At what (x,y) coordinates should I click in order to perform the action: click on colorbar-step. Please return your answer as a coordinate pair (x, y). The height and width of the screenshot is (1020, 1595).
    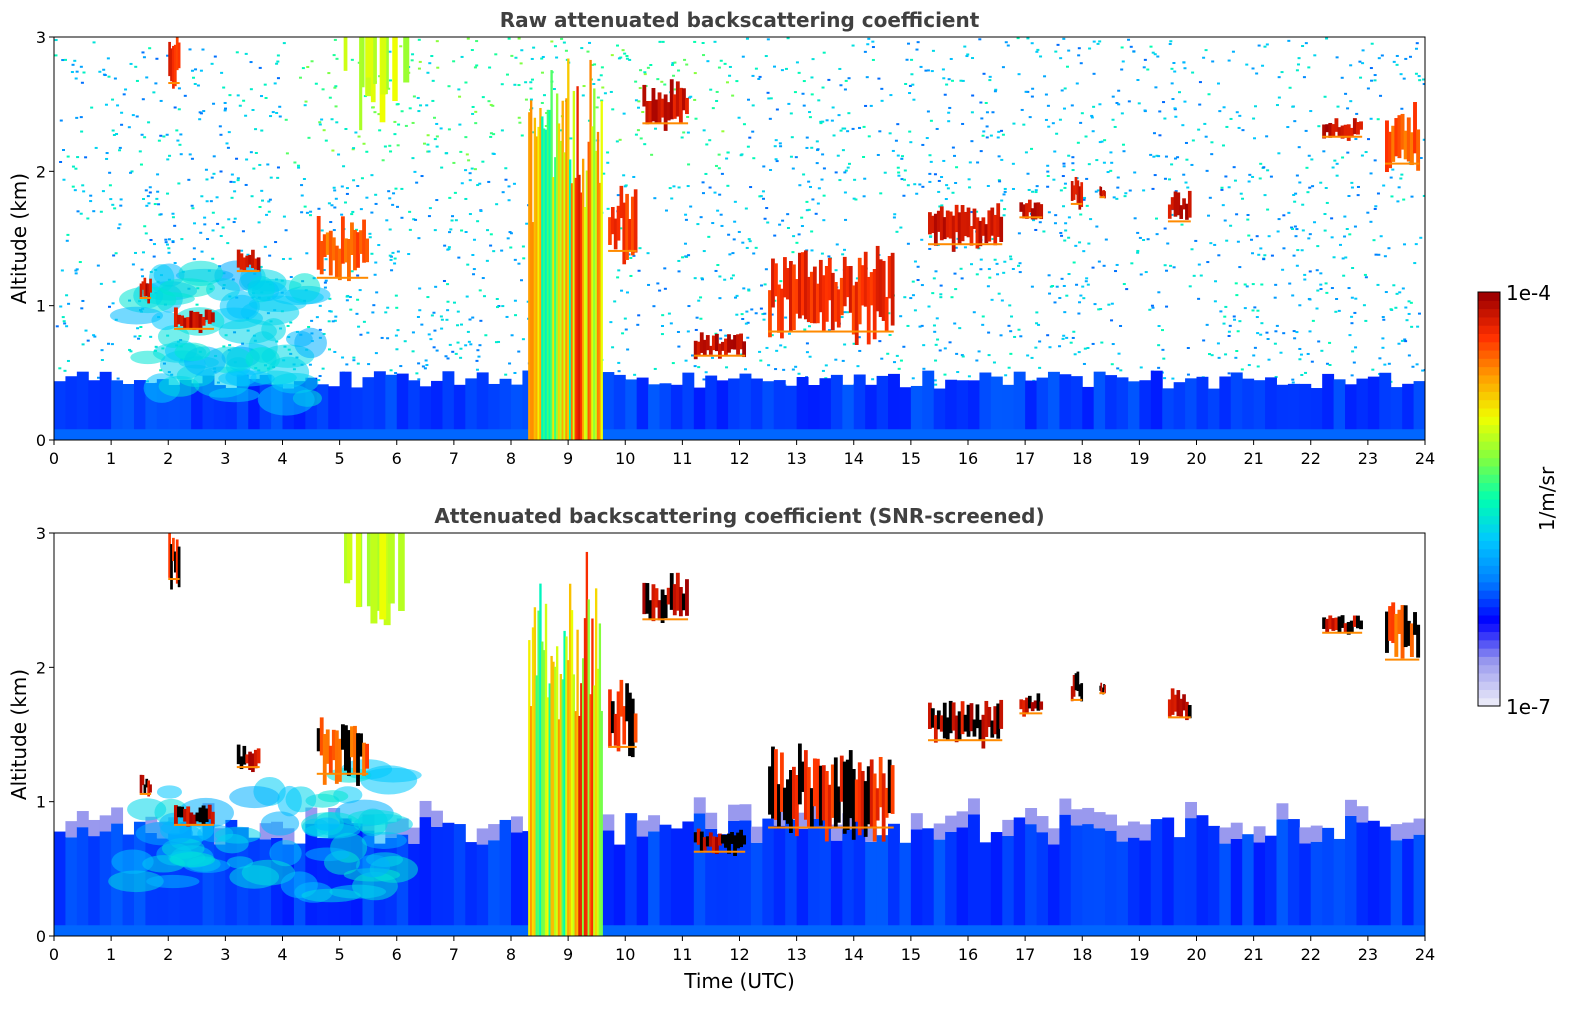
    Looking at the image, I should click on (1489, 512).